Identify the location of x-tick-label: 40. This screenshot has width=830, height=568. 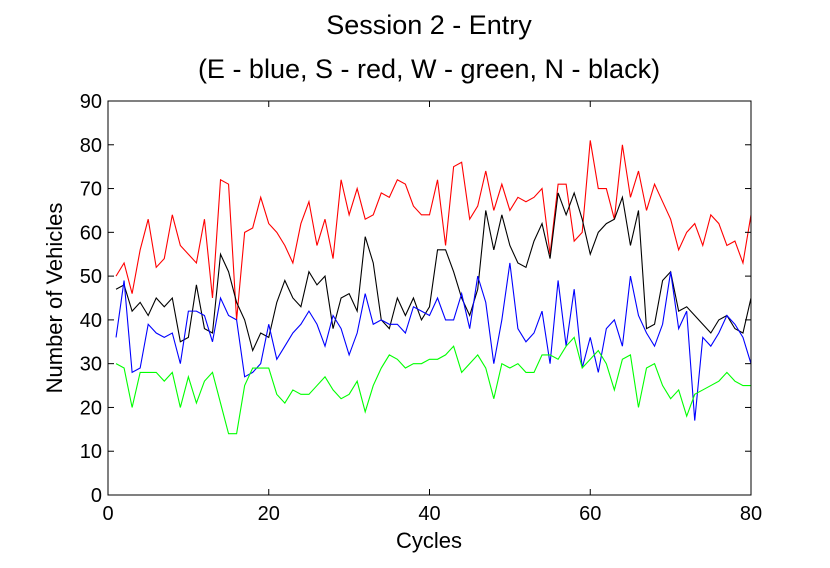
(429, 514).